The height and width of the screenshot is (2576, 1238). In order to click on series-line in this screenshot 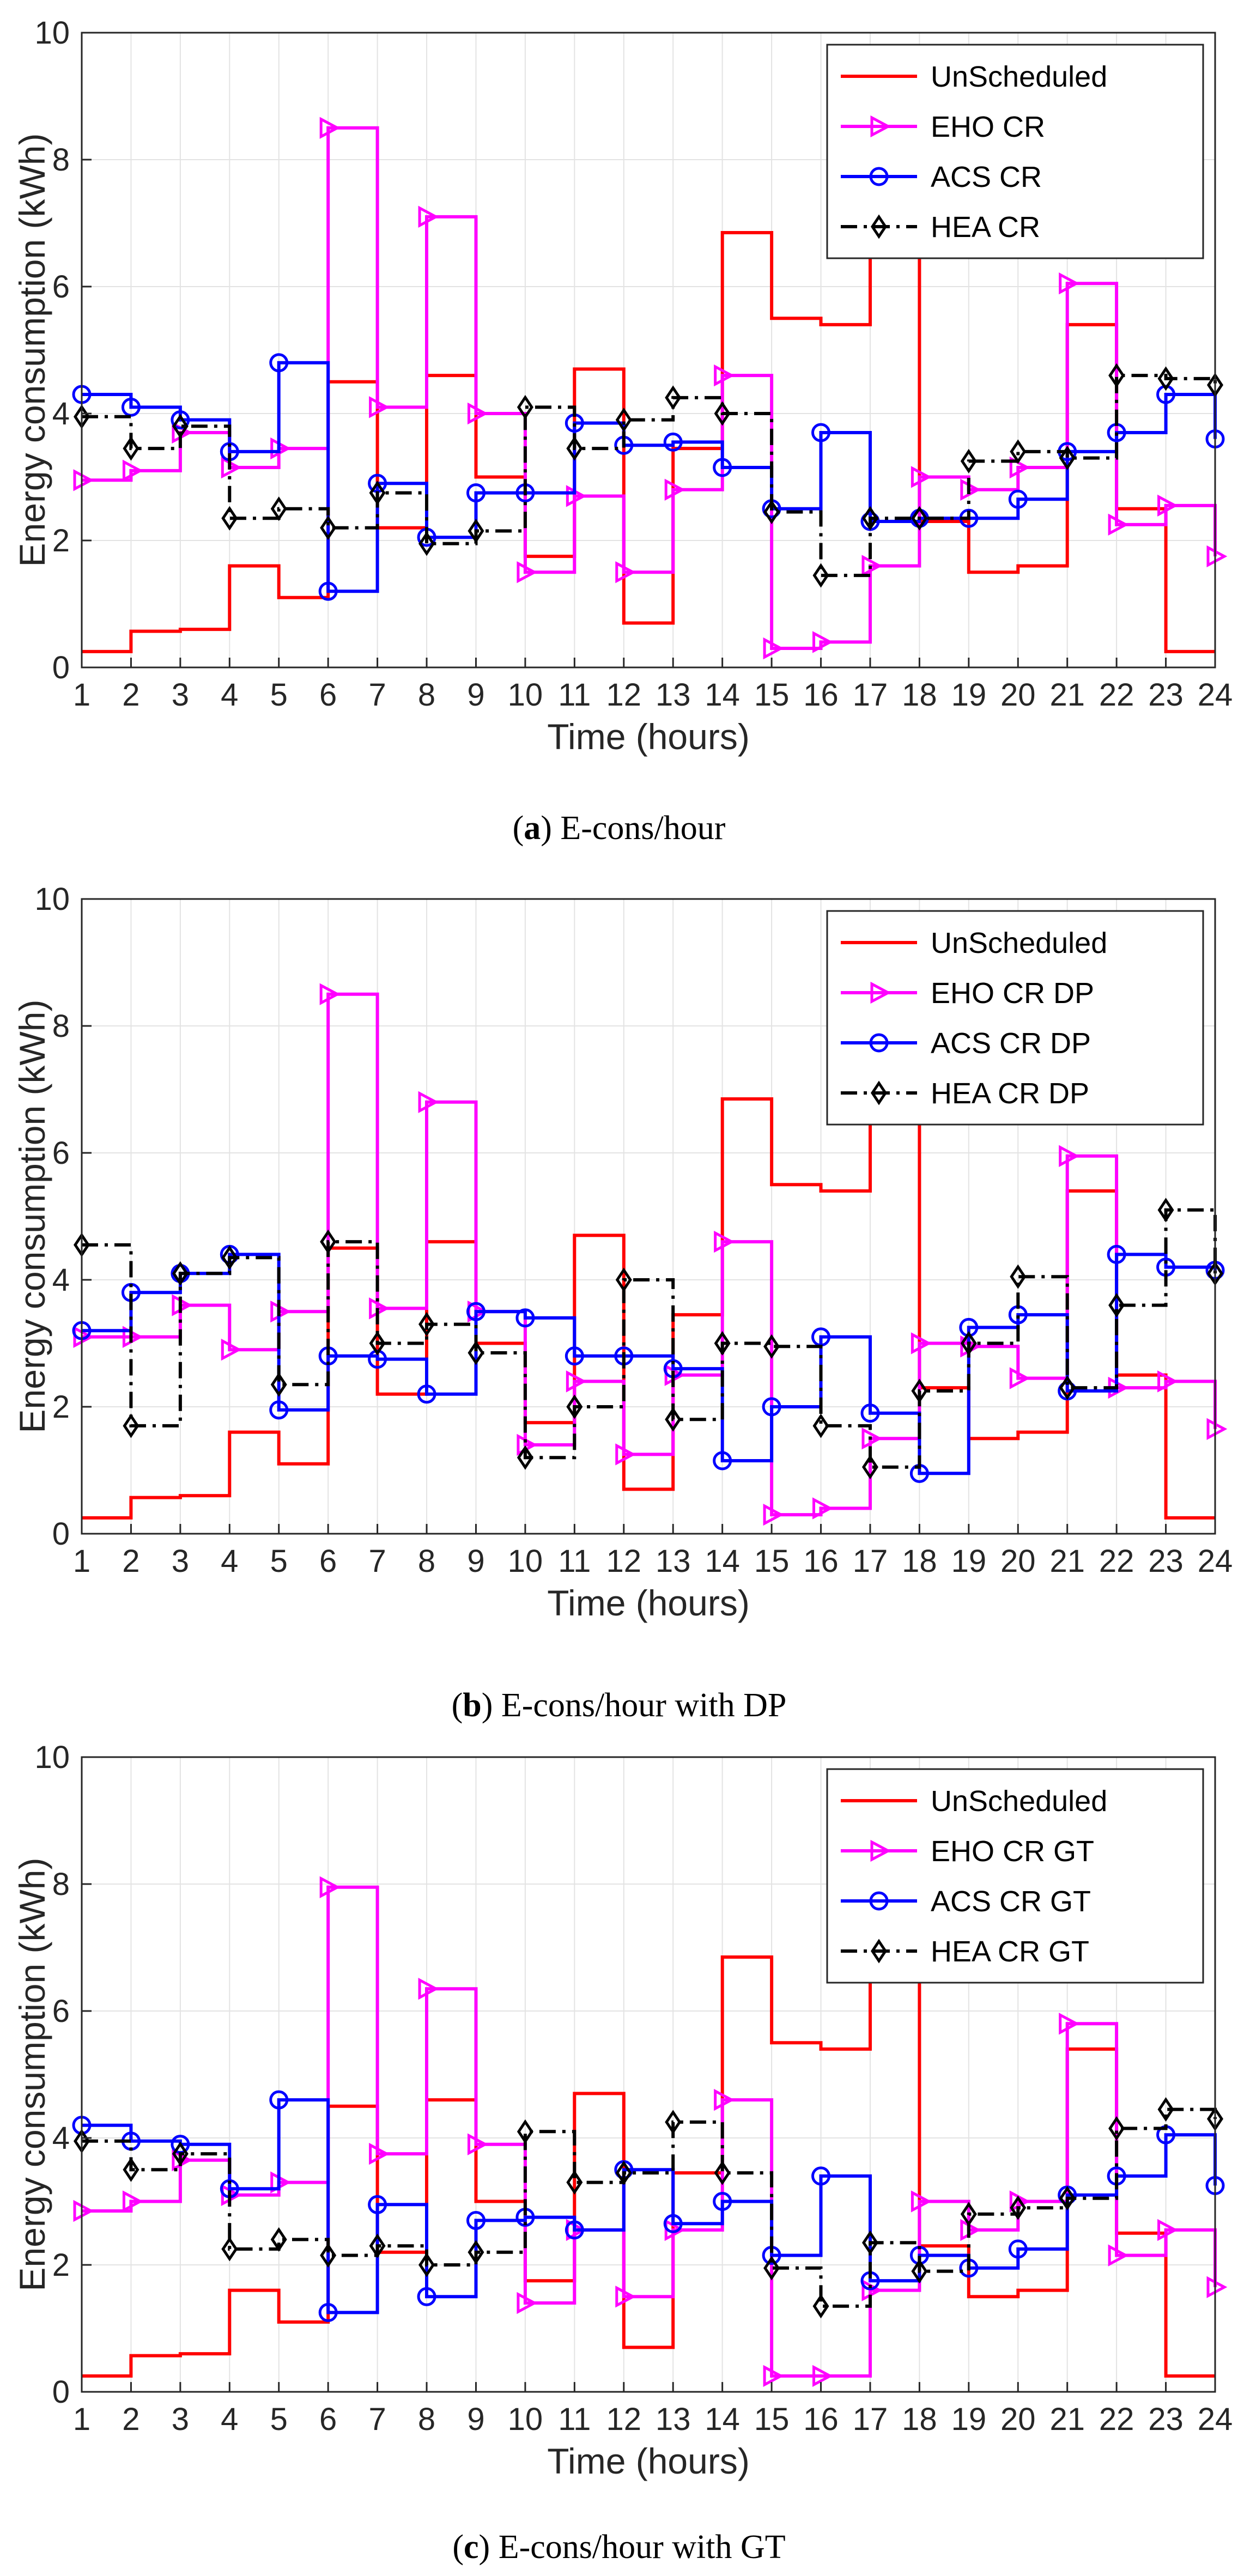, I will do `click(649, 2207)`.